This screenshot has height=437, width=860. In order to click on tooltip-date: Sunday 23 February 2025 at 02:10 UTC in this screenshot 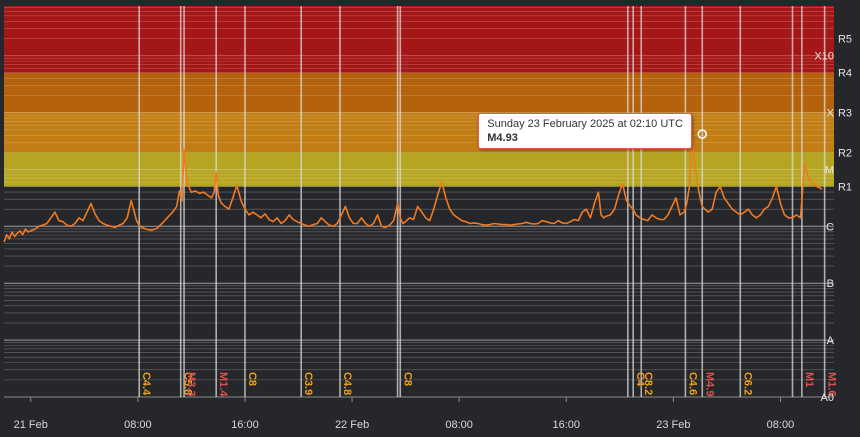, I will do `click(585, 124)`.